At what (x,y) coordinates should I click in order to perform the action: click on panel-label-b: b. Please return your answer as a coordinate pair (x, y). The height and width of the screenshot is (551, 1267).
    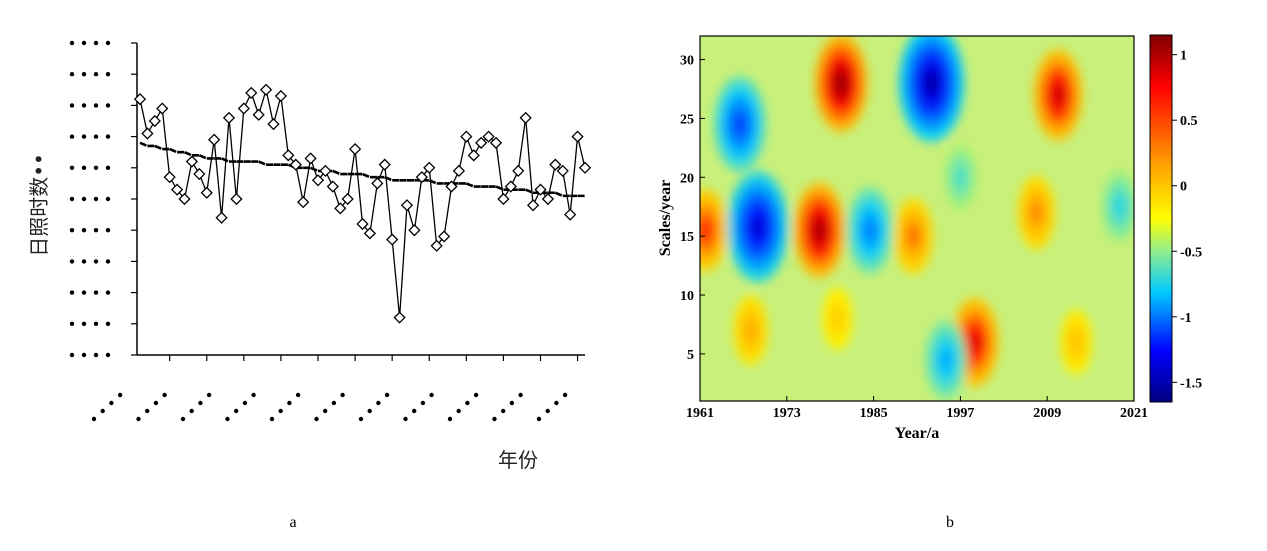
    Looking at the image, I should click on (950, 522).